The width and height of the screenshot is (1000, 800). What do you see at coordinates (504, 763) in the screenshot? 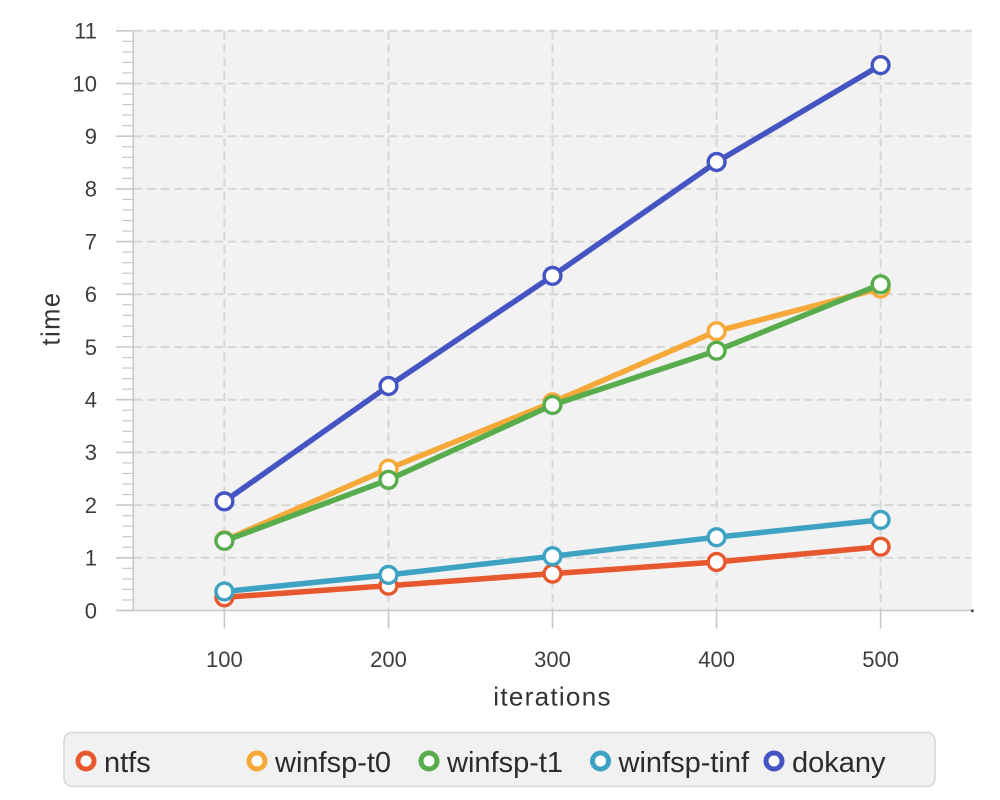
I see `svg-text: winfsp-t1` at bounding box center [504, 763].